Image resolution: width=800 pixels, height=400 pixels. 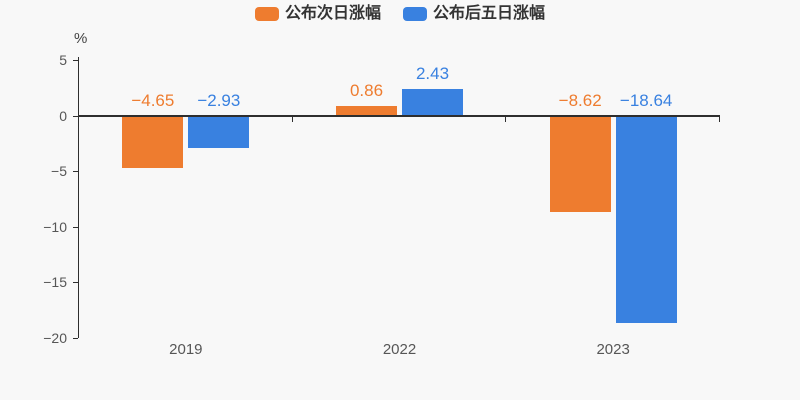 What do you see at coordinates (219, 132) in the screenshot?
I see `bar-公布后五日涨幅-2019` at bounding box center [219, 132].